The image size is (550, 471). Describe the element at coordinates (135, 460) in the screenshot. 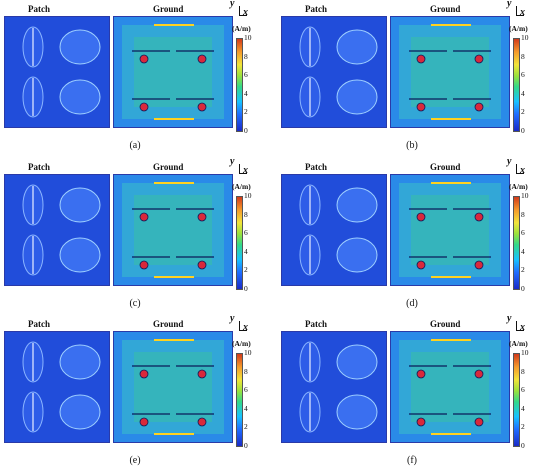

I see `panel-label: (e)` at that location.